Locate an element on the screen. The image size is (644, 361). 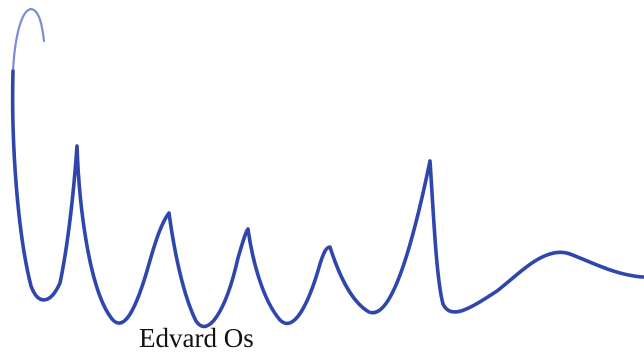
signature-initial-hook is located at coordinates (28, 40).